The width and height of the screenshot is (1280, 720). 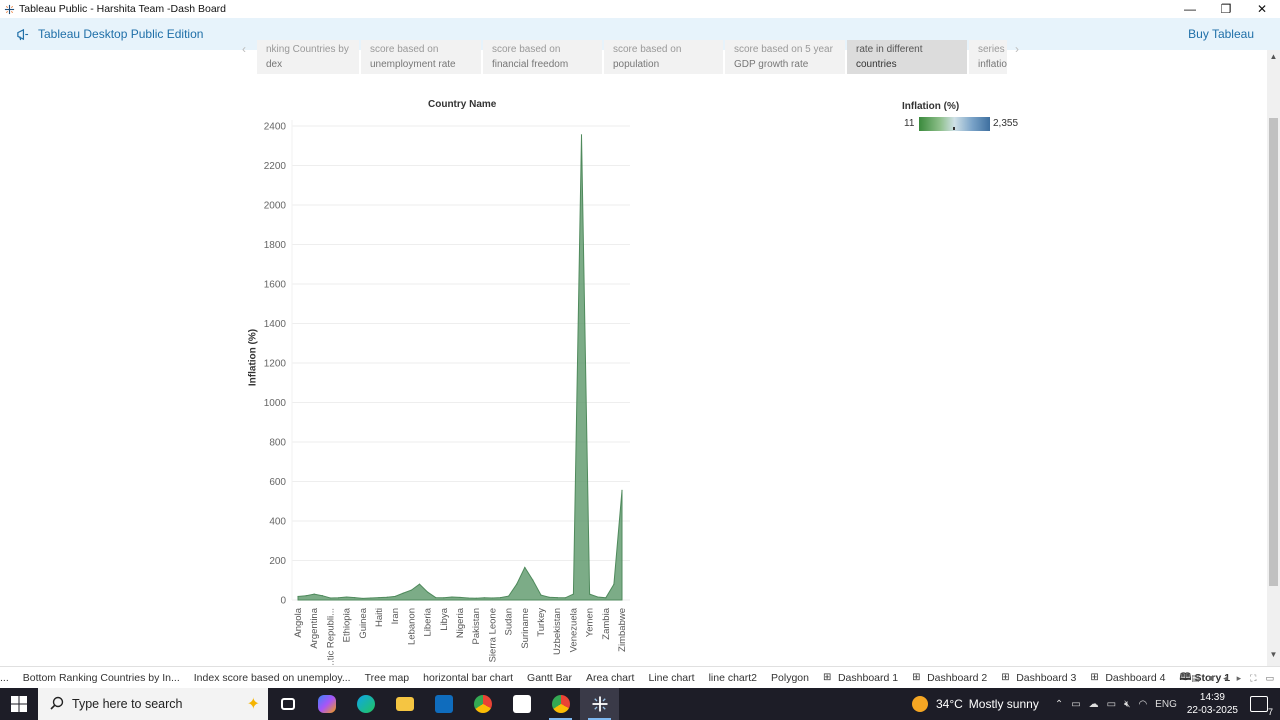 What do you see at coordinates (1190, 9) in the screenshot?
I see `minimize-button: —` at bounding box center [1190, 9].